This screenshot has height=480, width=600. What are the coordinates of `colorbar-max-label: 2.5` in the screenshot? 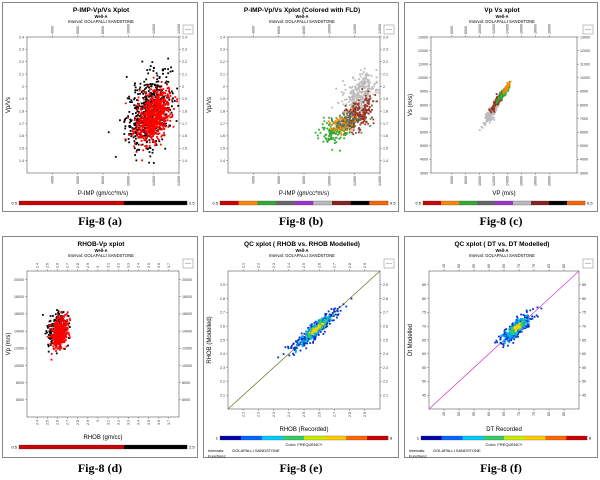 It's located at (192, 446).